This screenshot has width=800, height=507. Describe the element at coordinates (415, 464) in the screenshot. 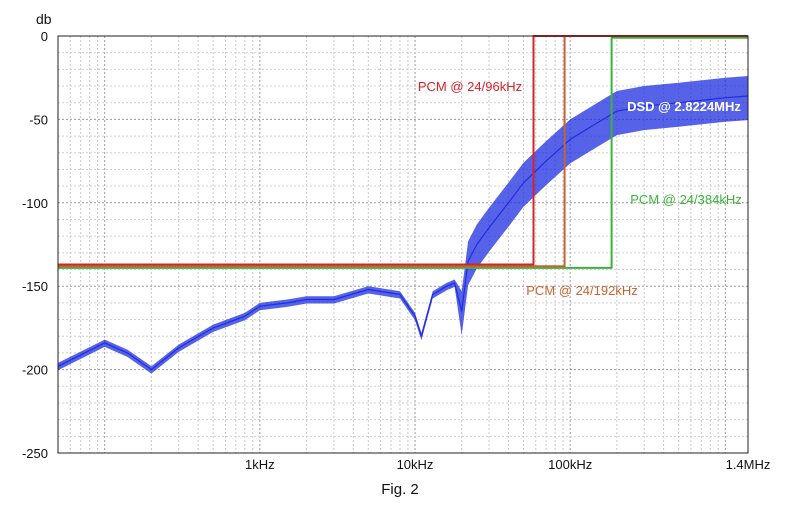

I see `x-tick-label: 10kHz` at that location.